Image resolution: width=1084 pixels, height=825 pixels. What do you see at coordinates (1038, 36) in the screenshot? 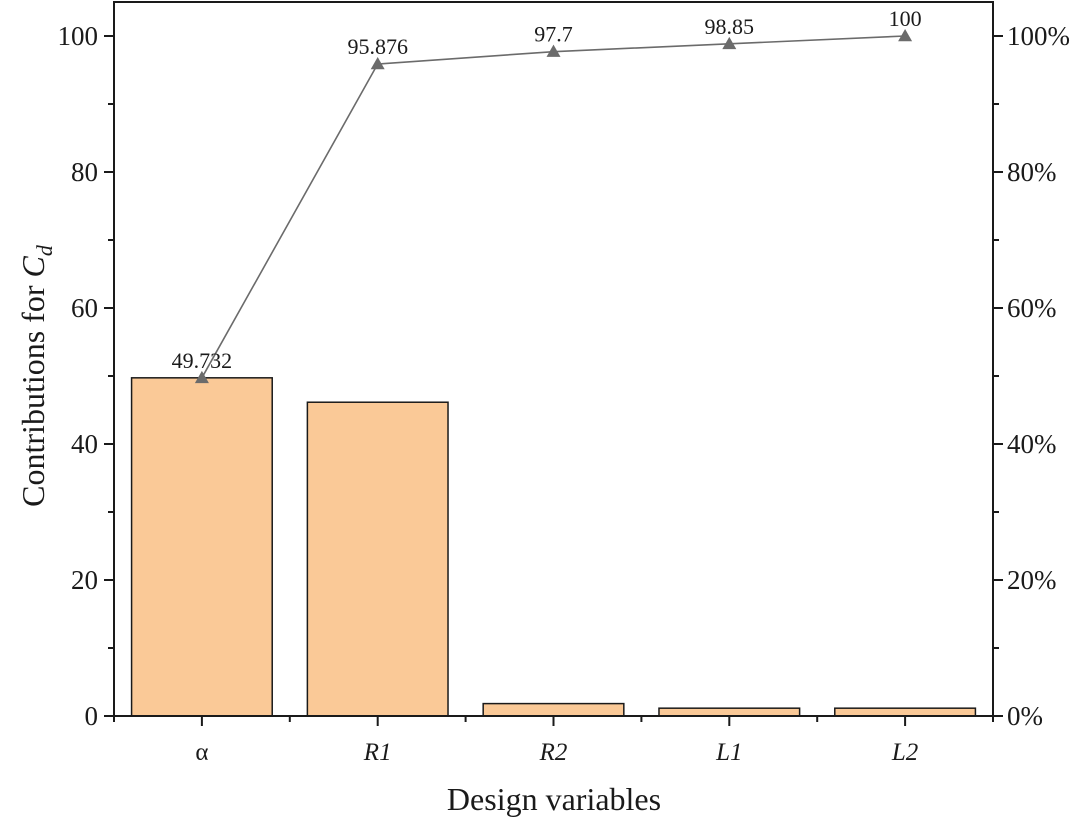
I see `y2-tick-label: 100%` at bounding box center [1038, 36].